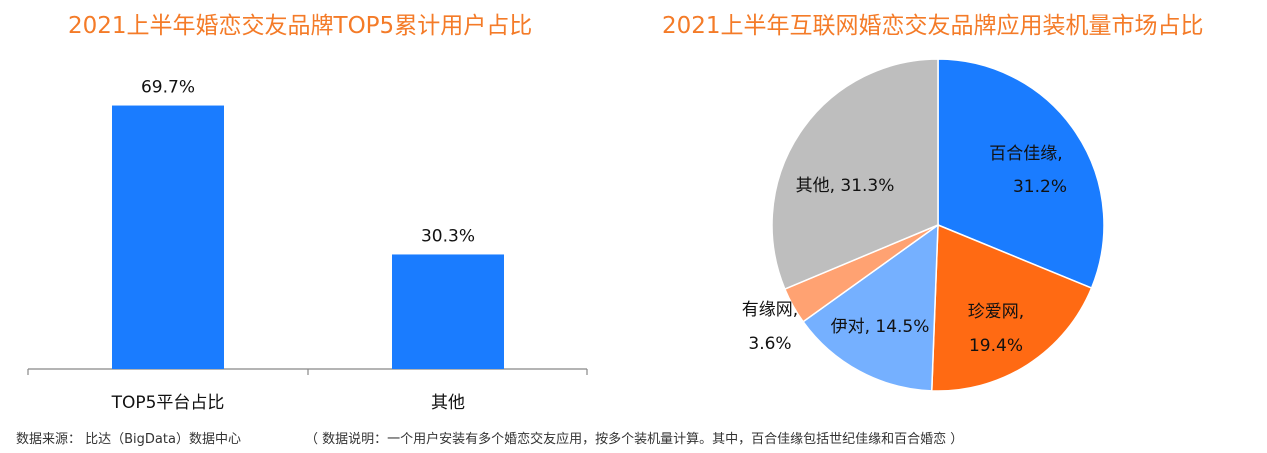  What do you see at coordinates (770, 310) in the screenshot?
I see `pie-slice-label: 有缘网,` at bounding box center [770, 310].